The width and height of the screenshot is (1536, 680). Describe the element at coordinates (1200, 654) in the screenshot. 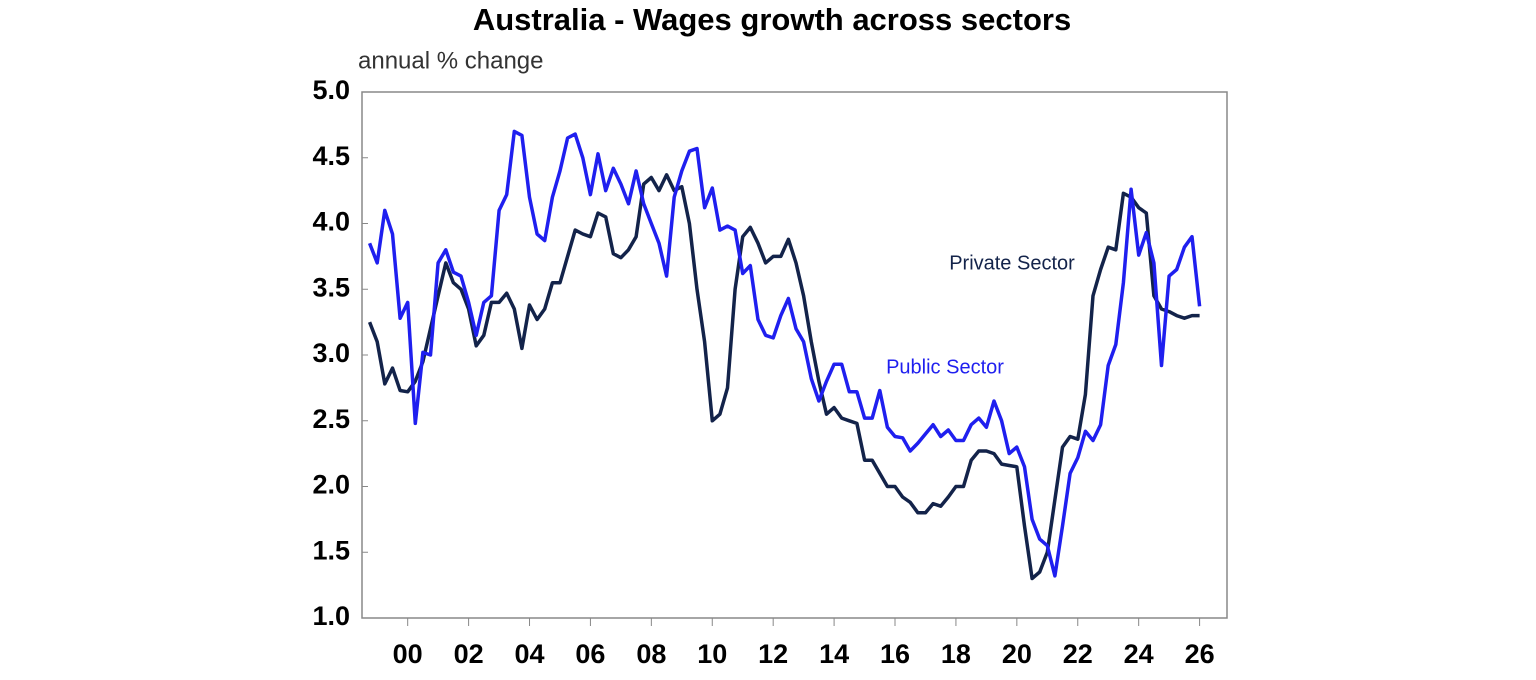

I see `x-tick-label: 26` at that location.